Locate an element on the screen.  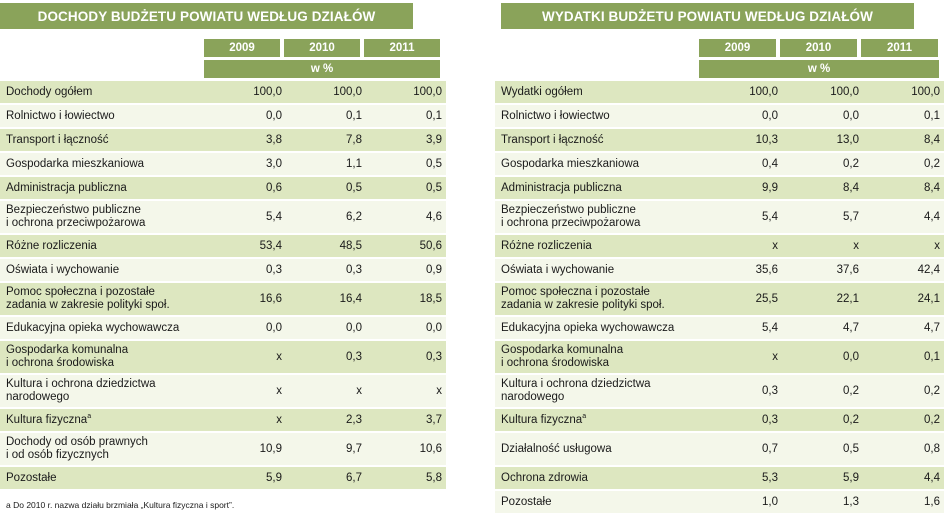
expenditure-unit-header: w % is located at coordinates (819, 69).